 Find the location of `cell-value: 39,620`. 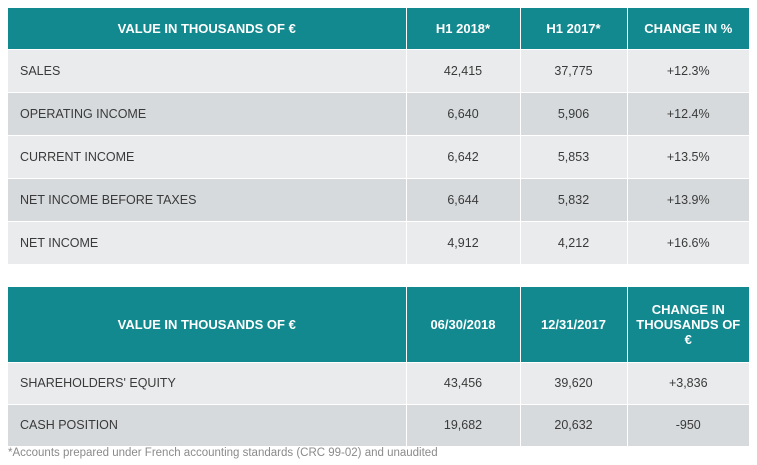

cell-value: 39,620 is located at coordinates (573, 383).